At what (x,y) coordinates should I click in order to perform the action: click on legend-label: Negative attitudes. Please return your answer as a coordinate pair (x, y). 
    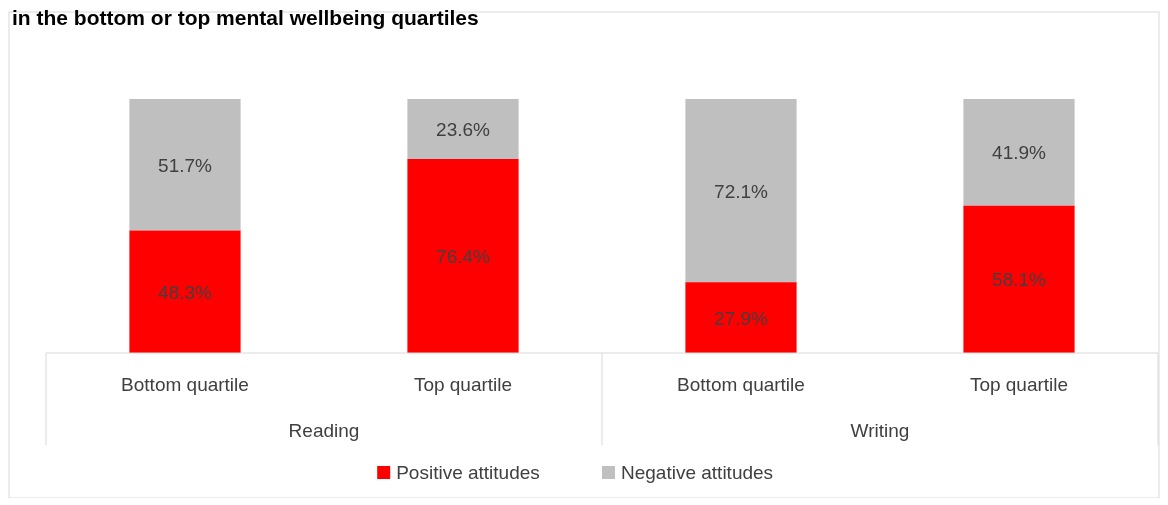
    Looking at the image, I should click on (697, 472).